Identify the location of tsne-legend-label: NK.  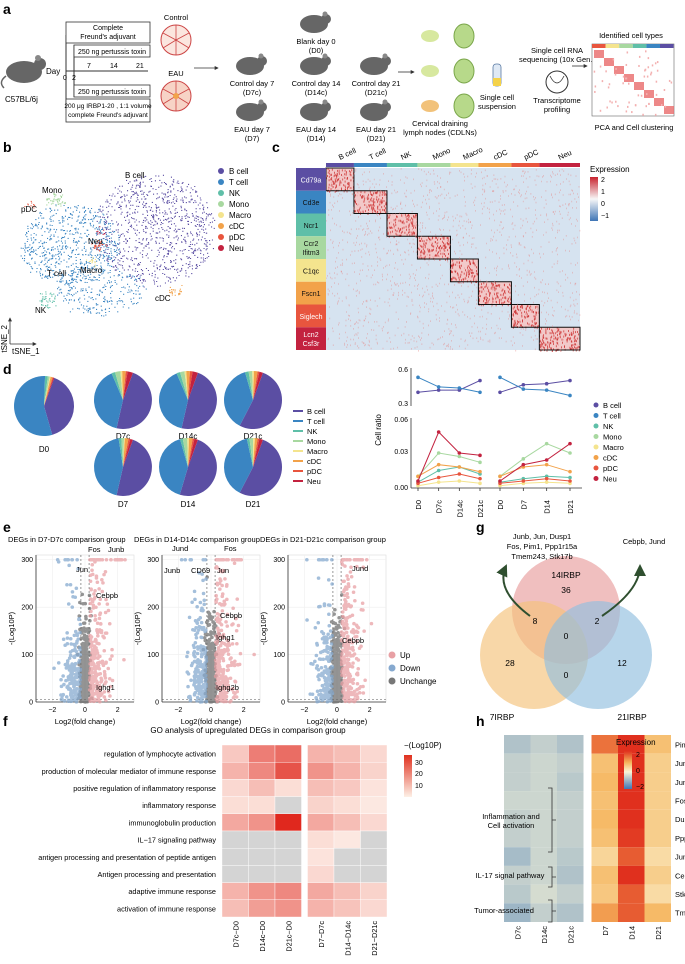
(235, 193).